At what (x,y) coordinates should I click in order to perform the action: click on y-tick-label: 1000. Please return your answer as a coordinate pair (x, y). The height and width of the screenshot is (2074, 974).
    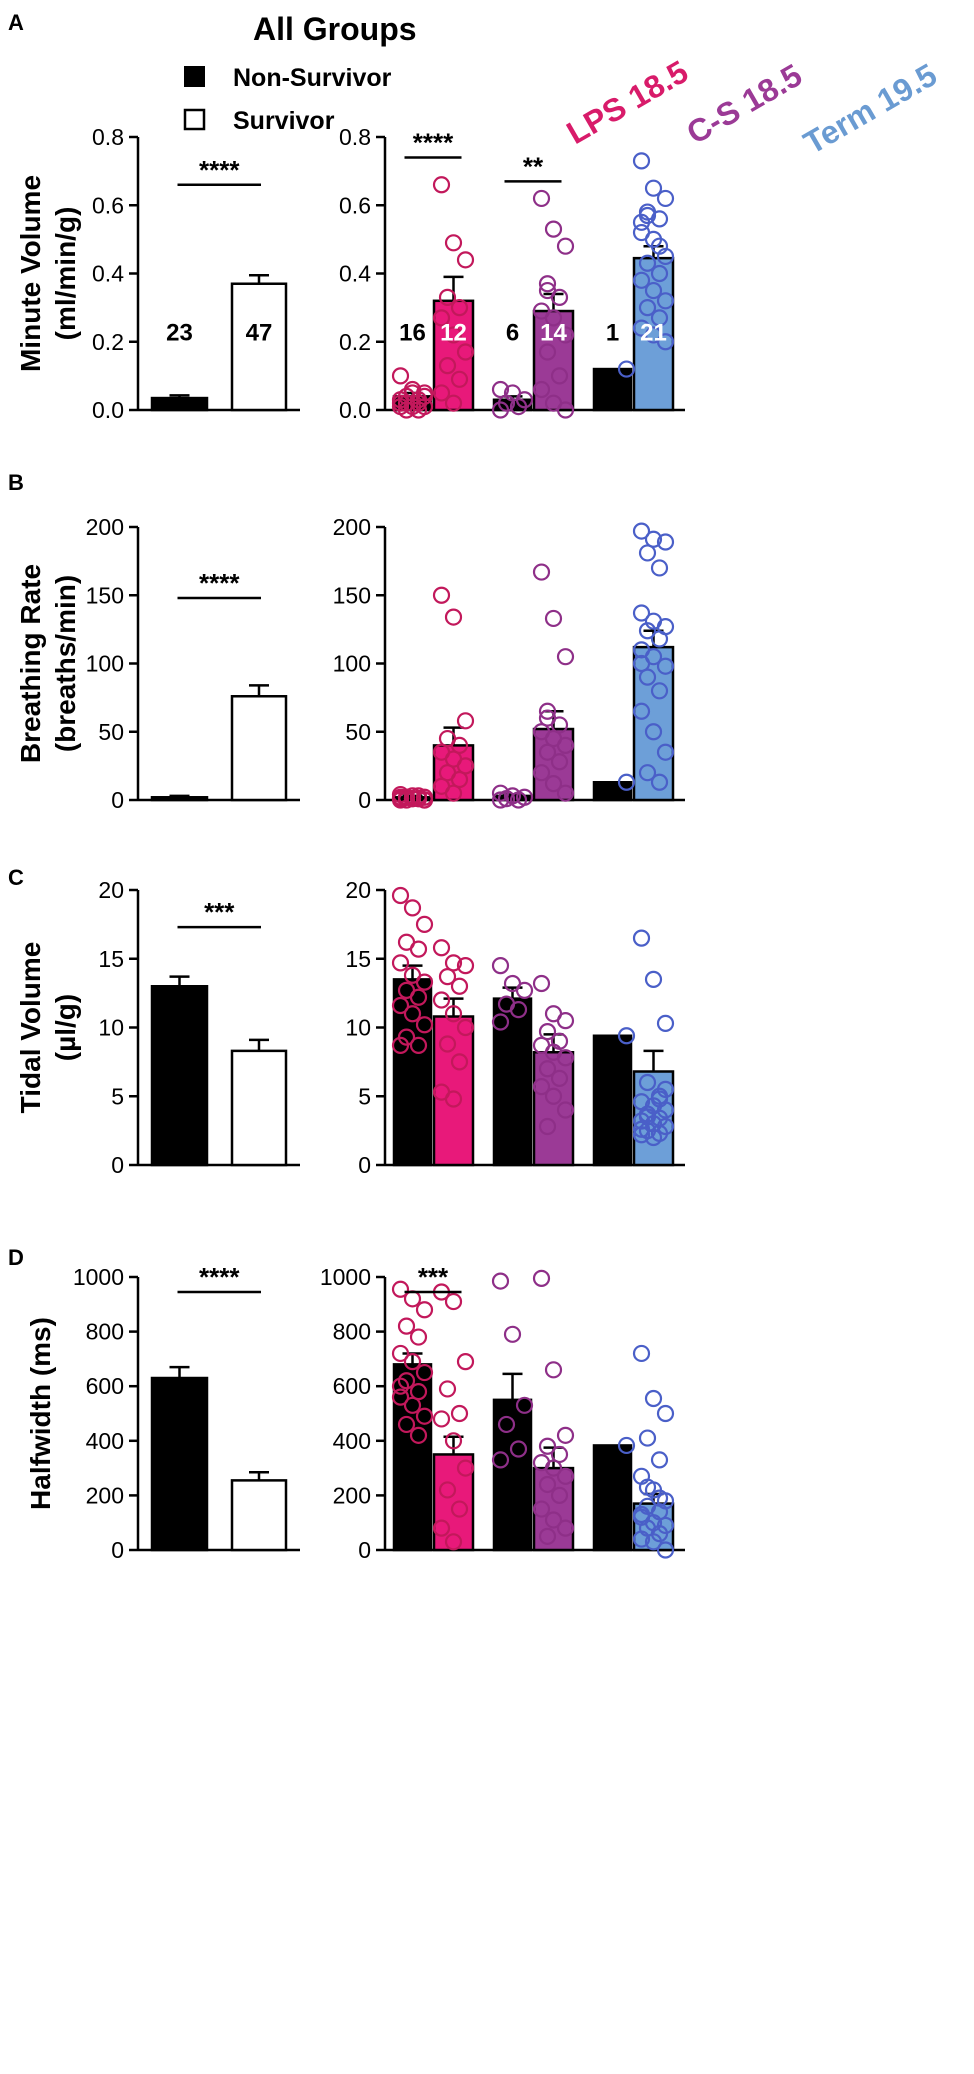
    Looking at the image, I should click on (345, 1277).